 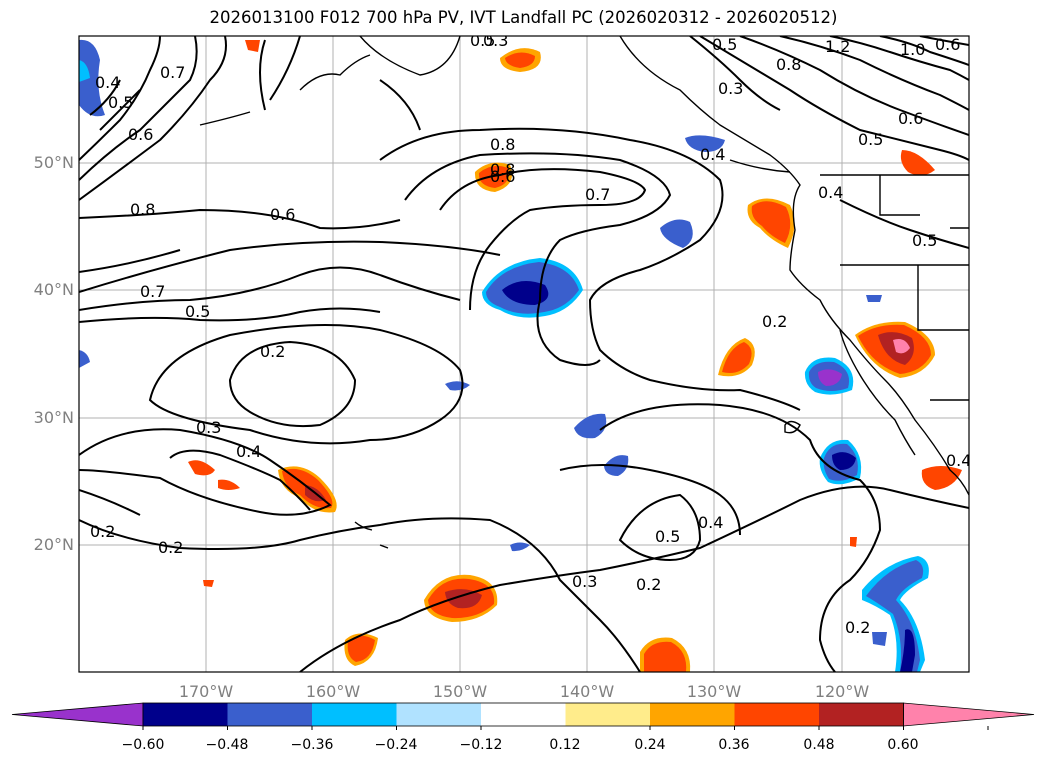 I want to click on svg-text: 1.2, so click(x=837, y=46).